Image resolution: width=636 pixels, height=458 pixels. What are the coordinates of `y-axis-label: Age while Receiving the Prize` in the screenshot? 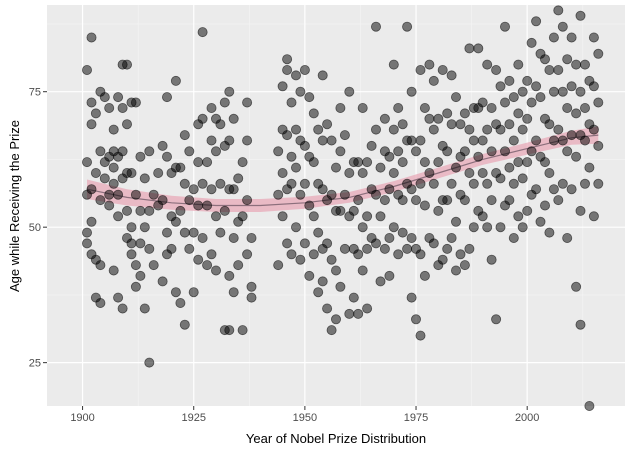 It's located at (14, 206).